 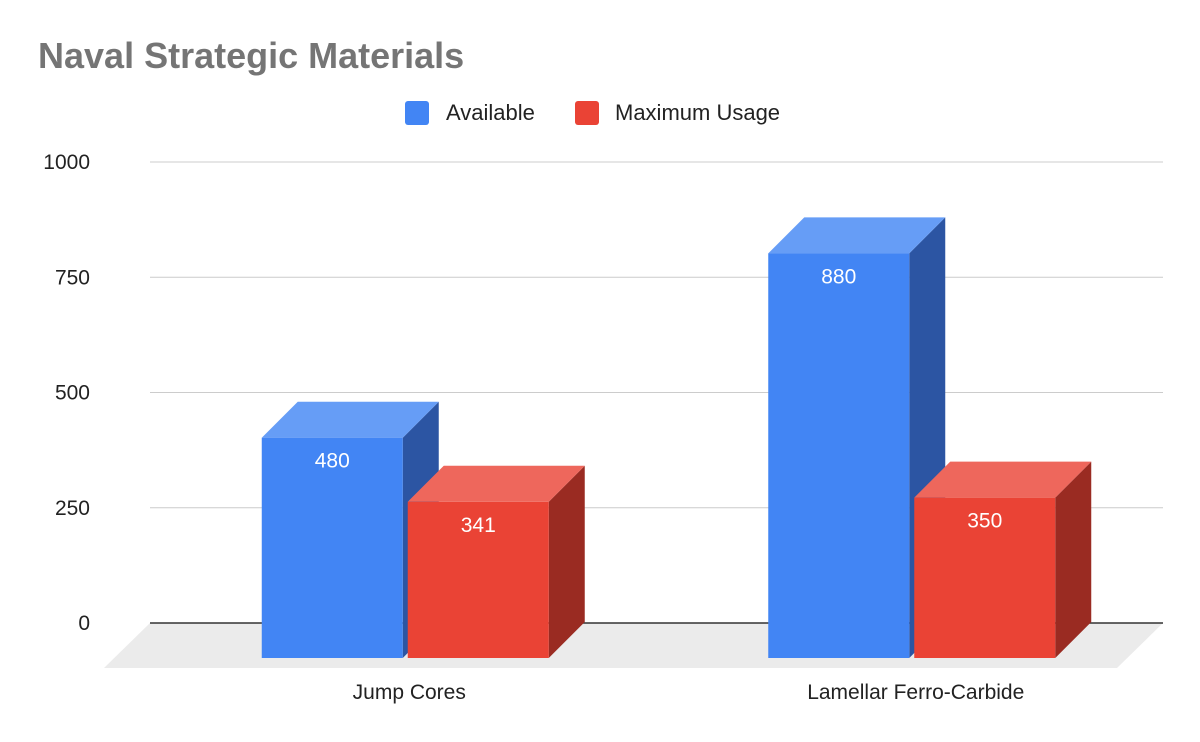 I want to click on data-label: 880, so click(x=838, y=276).